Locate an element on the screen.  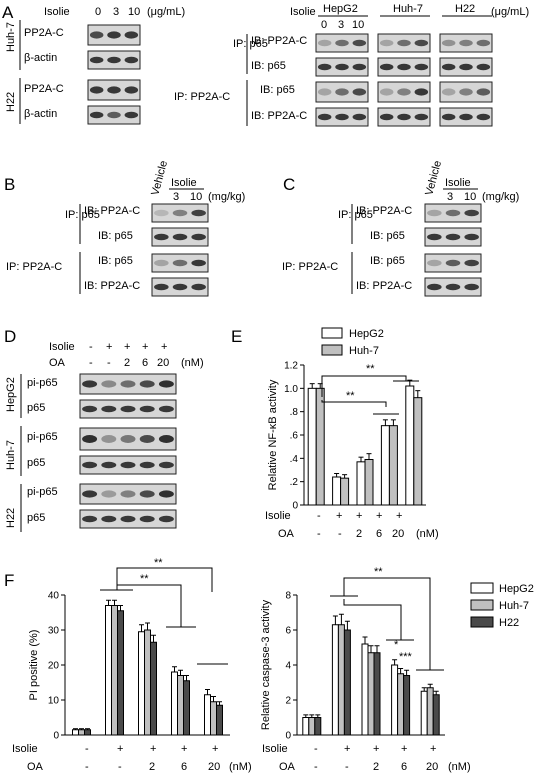
blot-a-h22-pp2a is located at coordinates (114, 90).